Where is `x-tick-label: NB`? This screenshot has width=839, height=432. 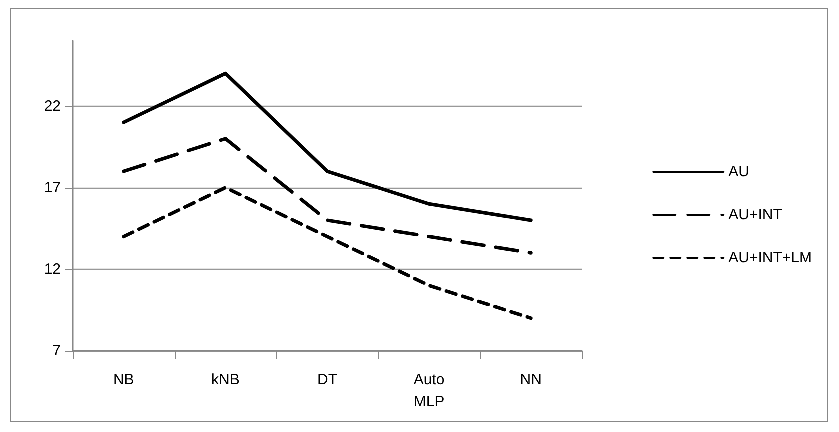 x-tick-label: NB is located at coordinates (123, 380).